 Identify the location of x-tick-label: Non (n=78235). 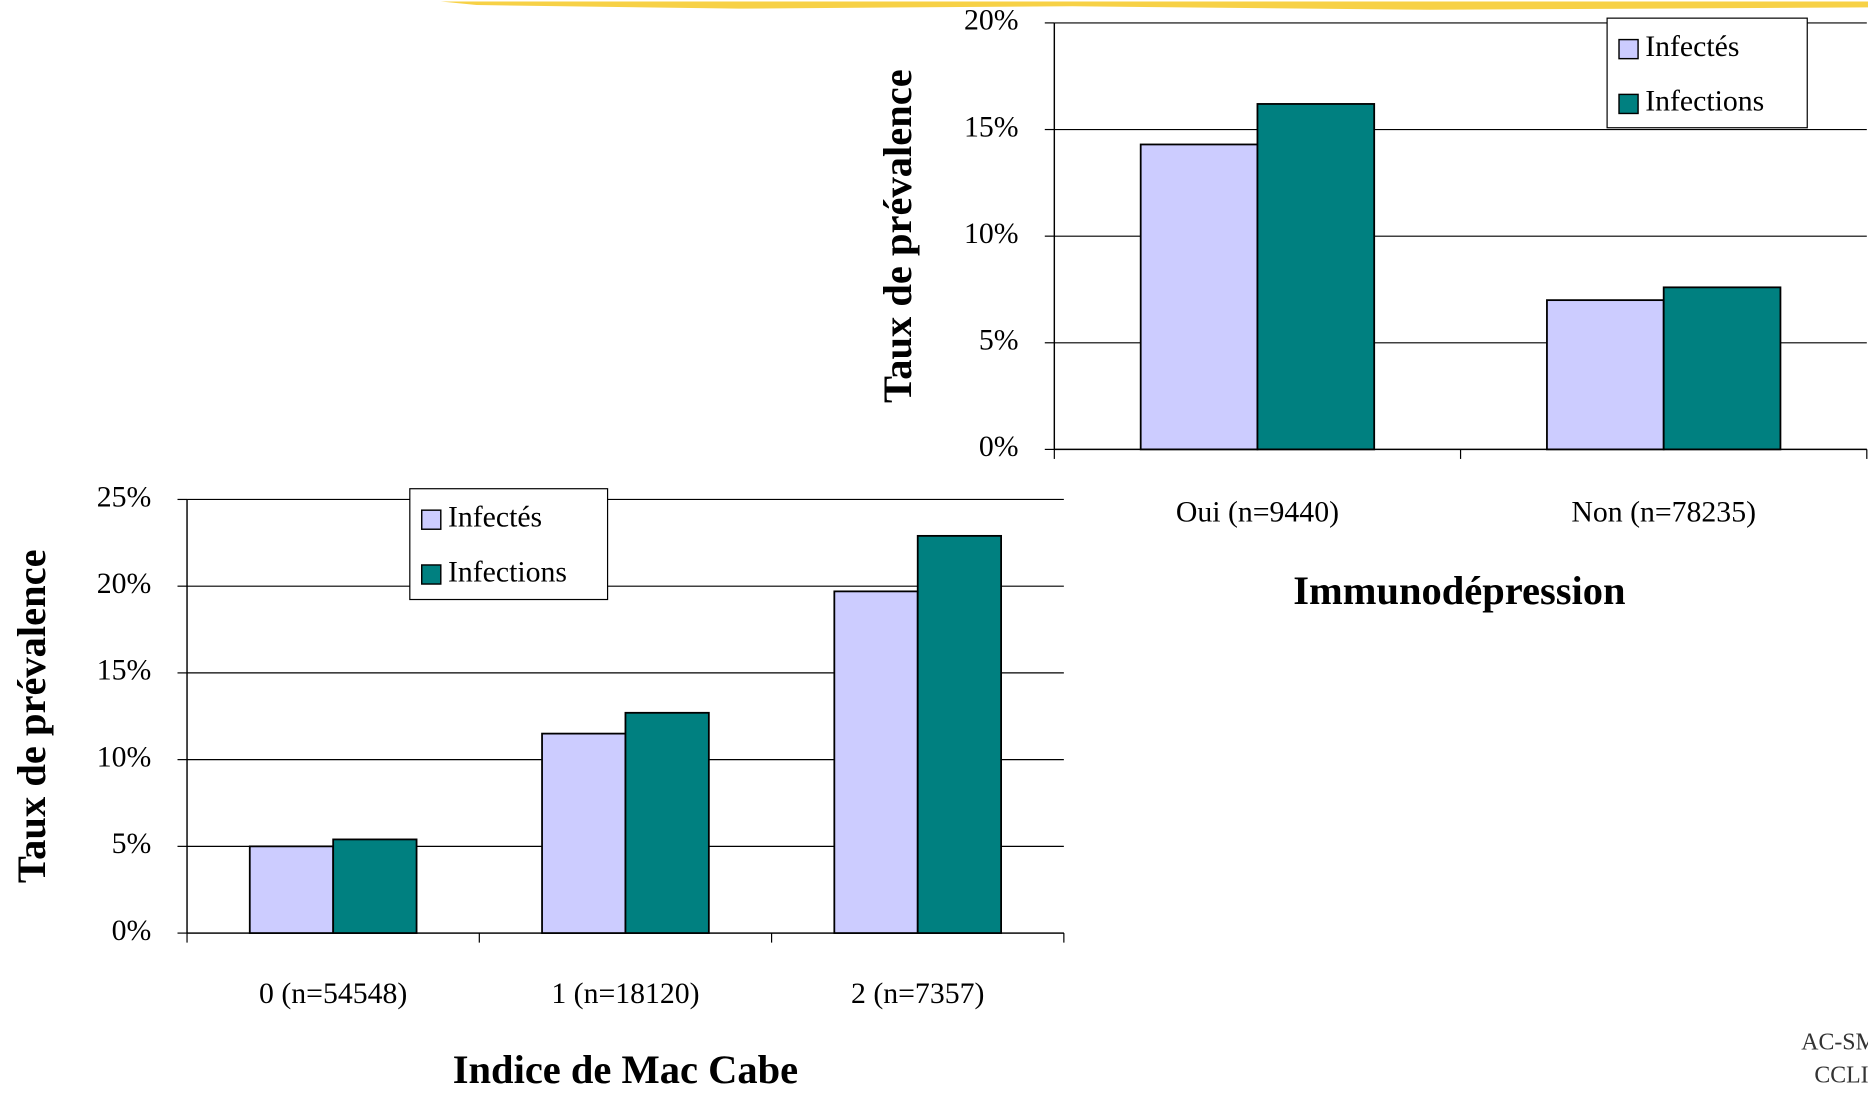
(1663, 512).